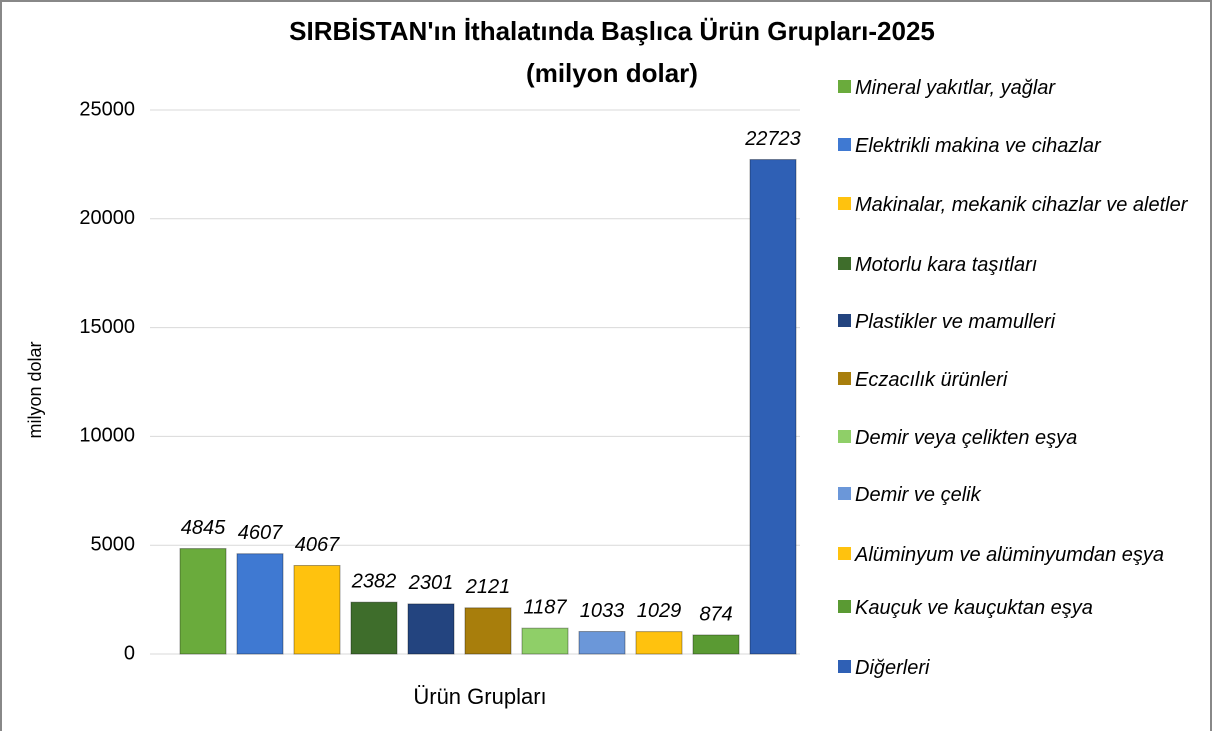 Image resolution: width=1219 pixels, height=731 pixels. Describe the element at coordinates (113, 544) in the screenshot. I see `y-tick-label: 5000` at that location.